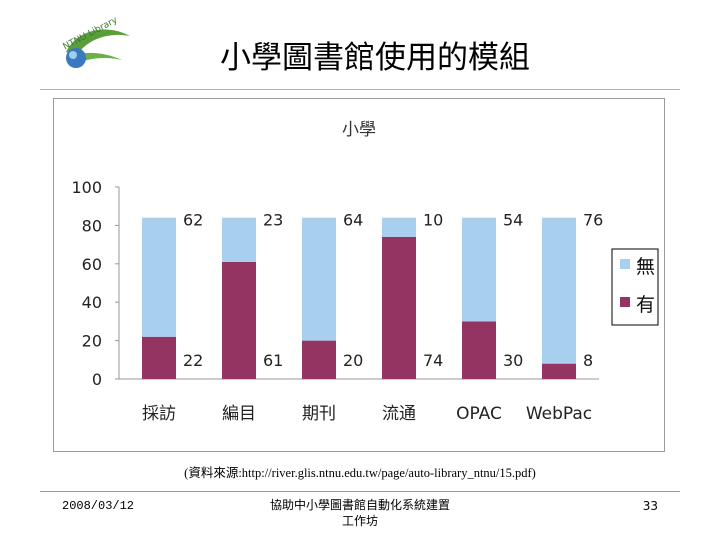 Image resolution: width=720 pixels, height=540 pixels. What do you see at coordinates (319, 414) in the screenshot?
I see `x-tick-label: 期刊` at bounding box center [319, 414].